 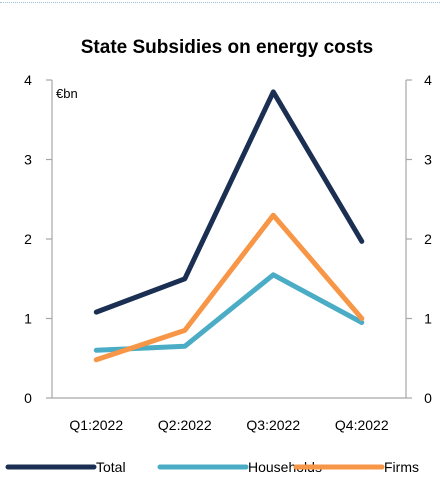 I want to click on y-tick-label-right: 0, so click(x=428, y=398).